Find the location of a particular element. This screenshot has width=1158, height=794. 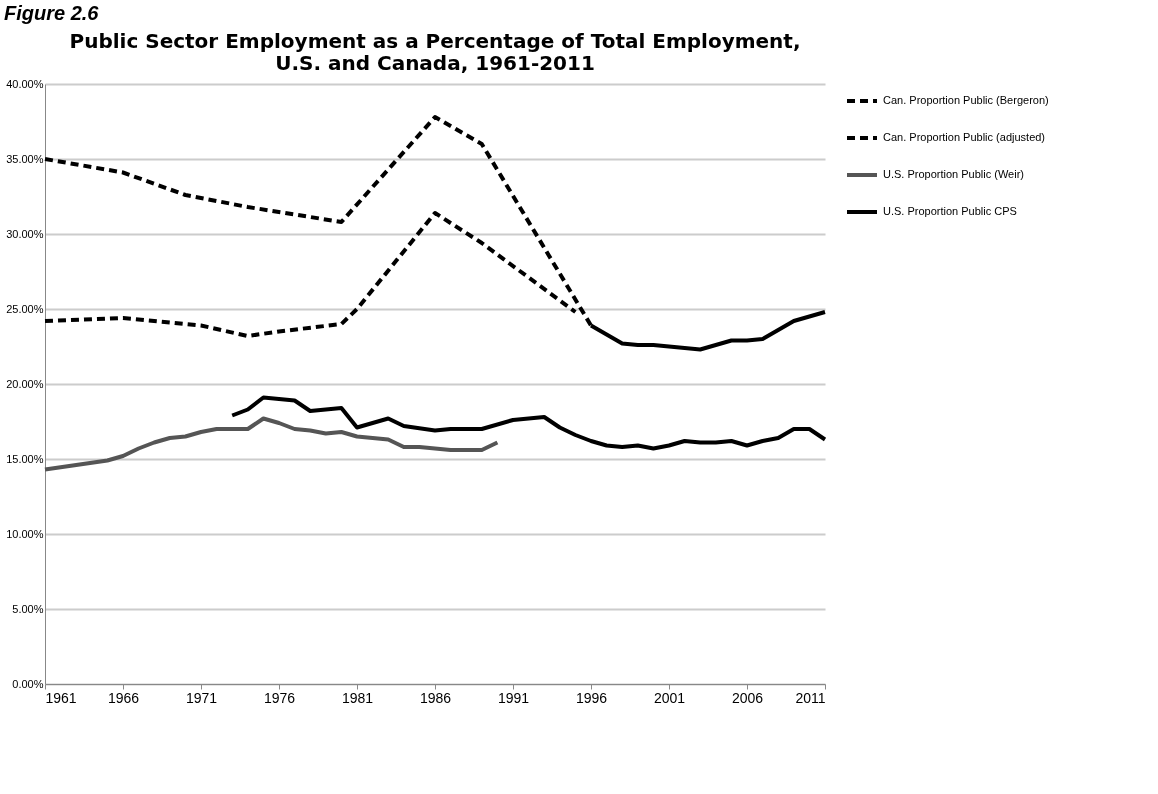

legend-label: U.S. Proportion Public CPS is located at coordinates (950, 211).